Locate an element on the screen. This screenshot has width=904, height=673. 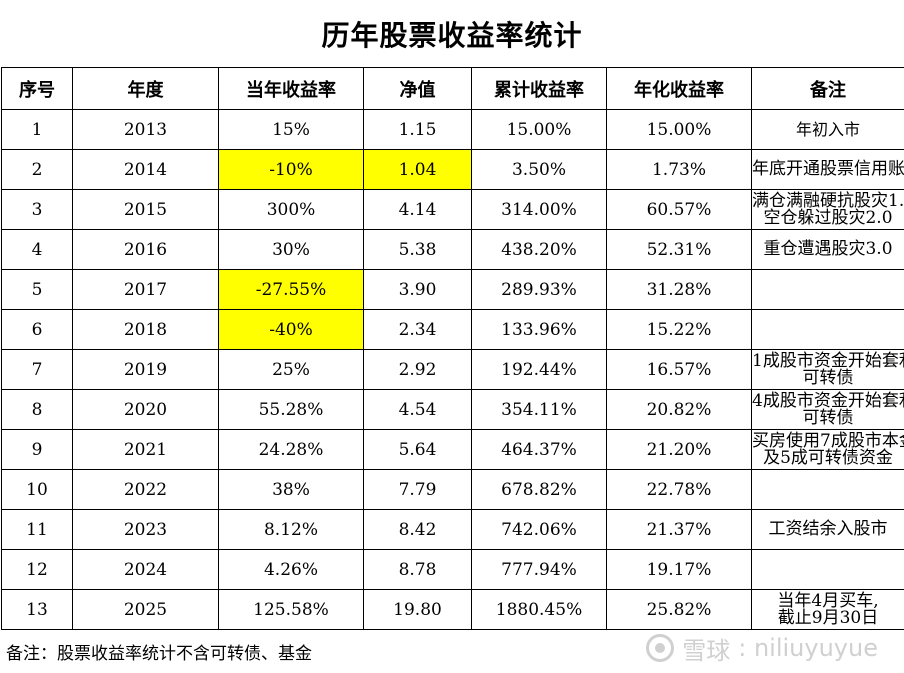
cell-annual-return: 15% is located at coordinates (291, 129).